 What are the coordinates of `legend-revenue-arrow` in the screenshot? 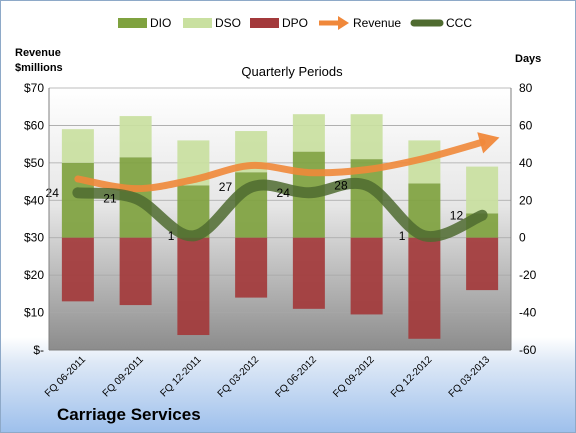 It's located at (343, 23).